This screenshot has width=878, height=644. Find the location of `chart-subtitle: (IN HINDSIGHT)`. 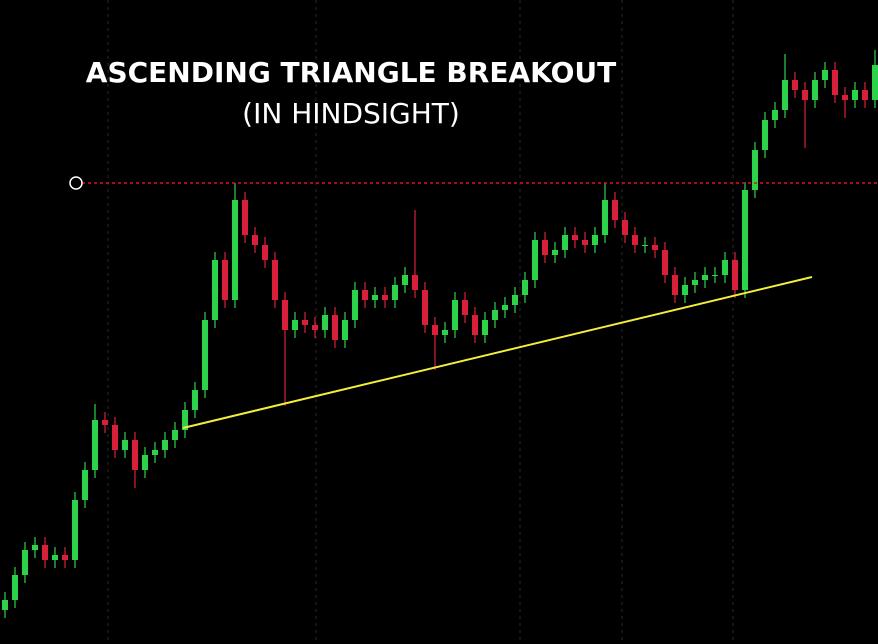

chart-subtitle: (IN HINDSIGHT) is located at coordinates (351, 113).